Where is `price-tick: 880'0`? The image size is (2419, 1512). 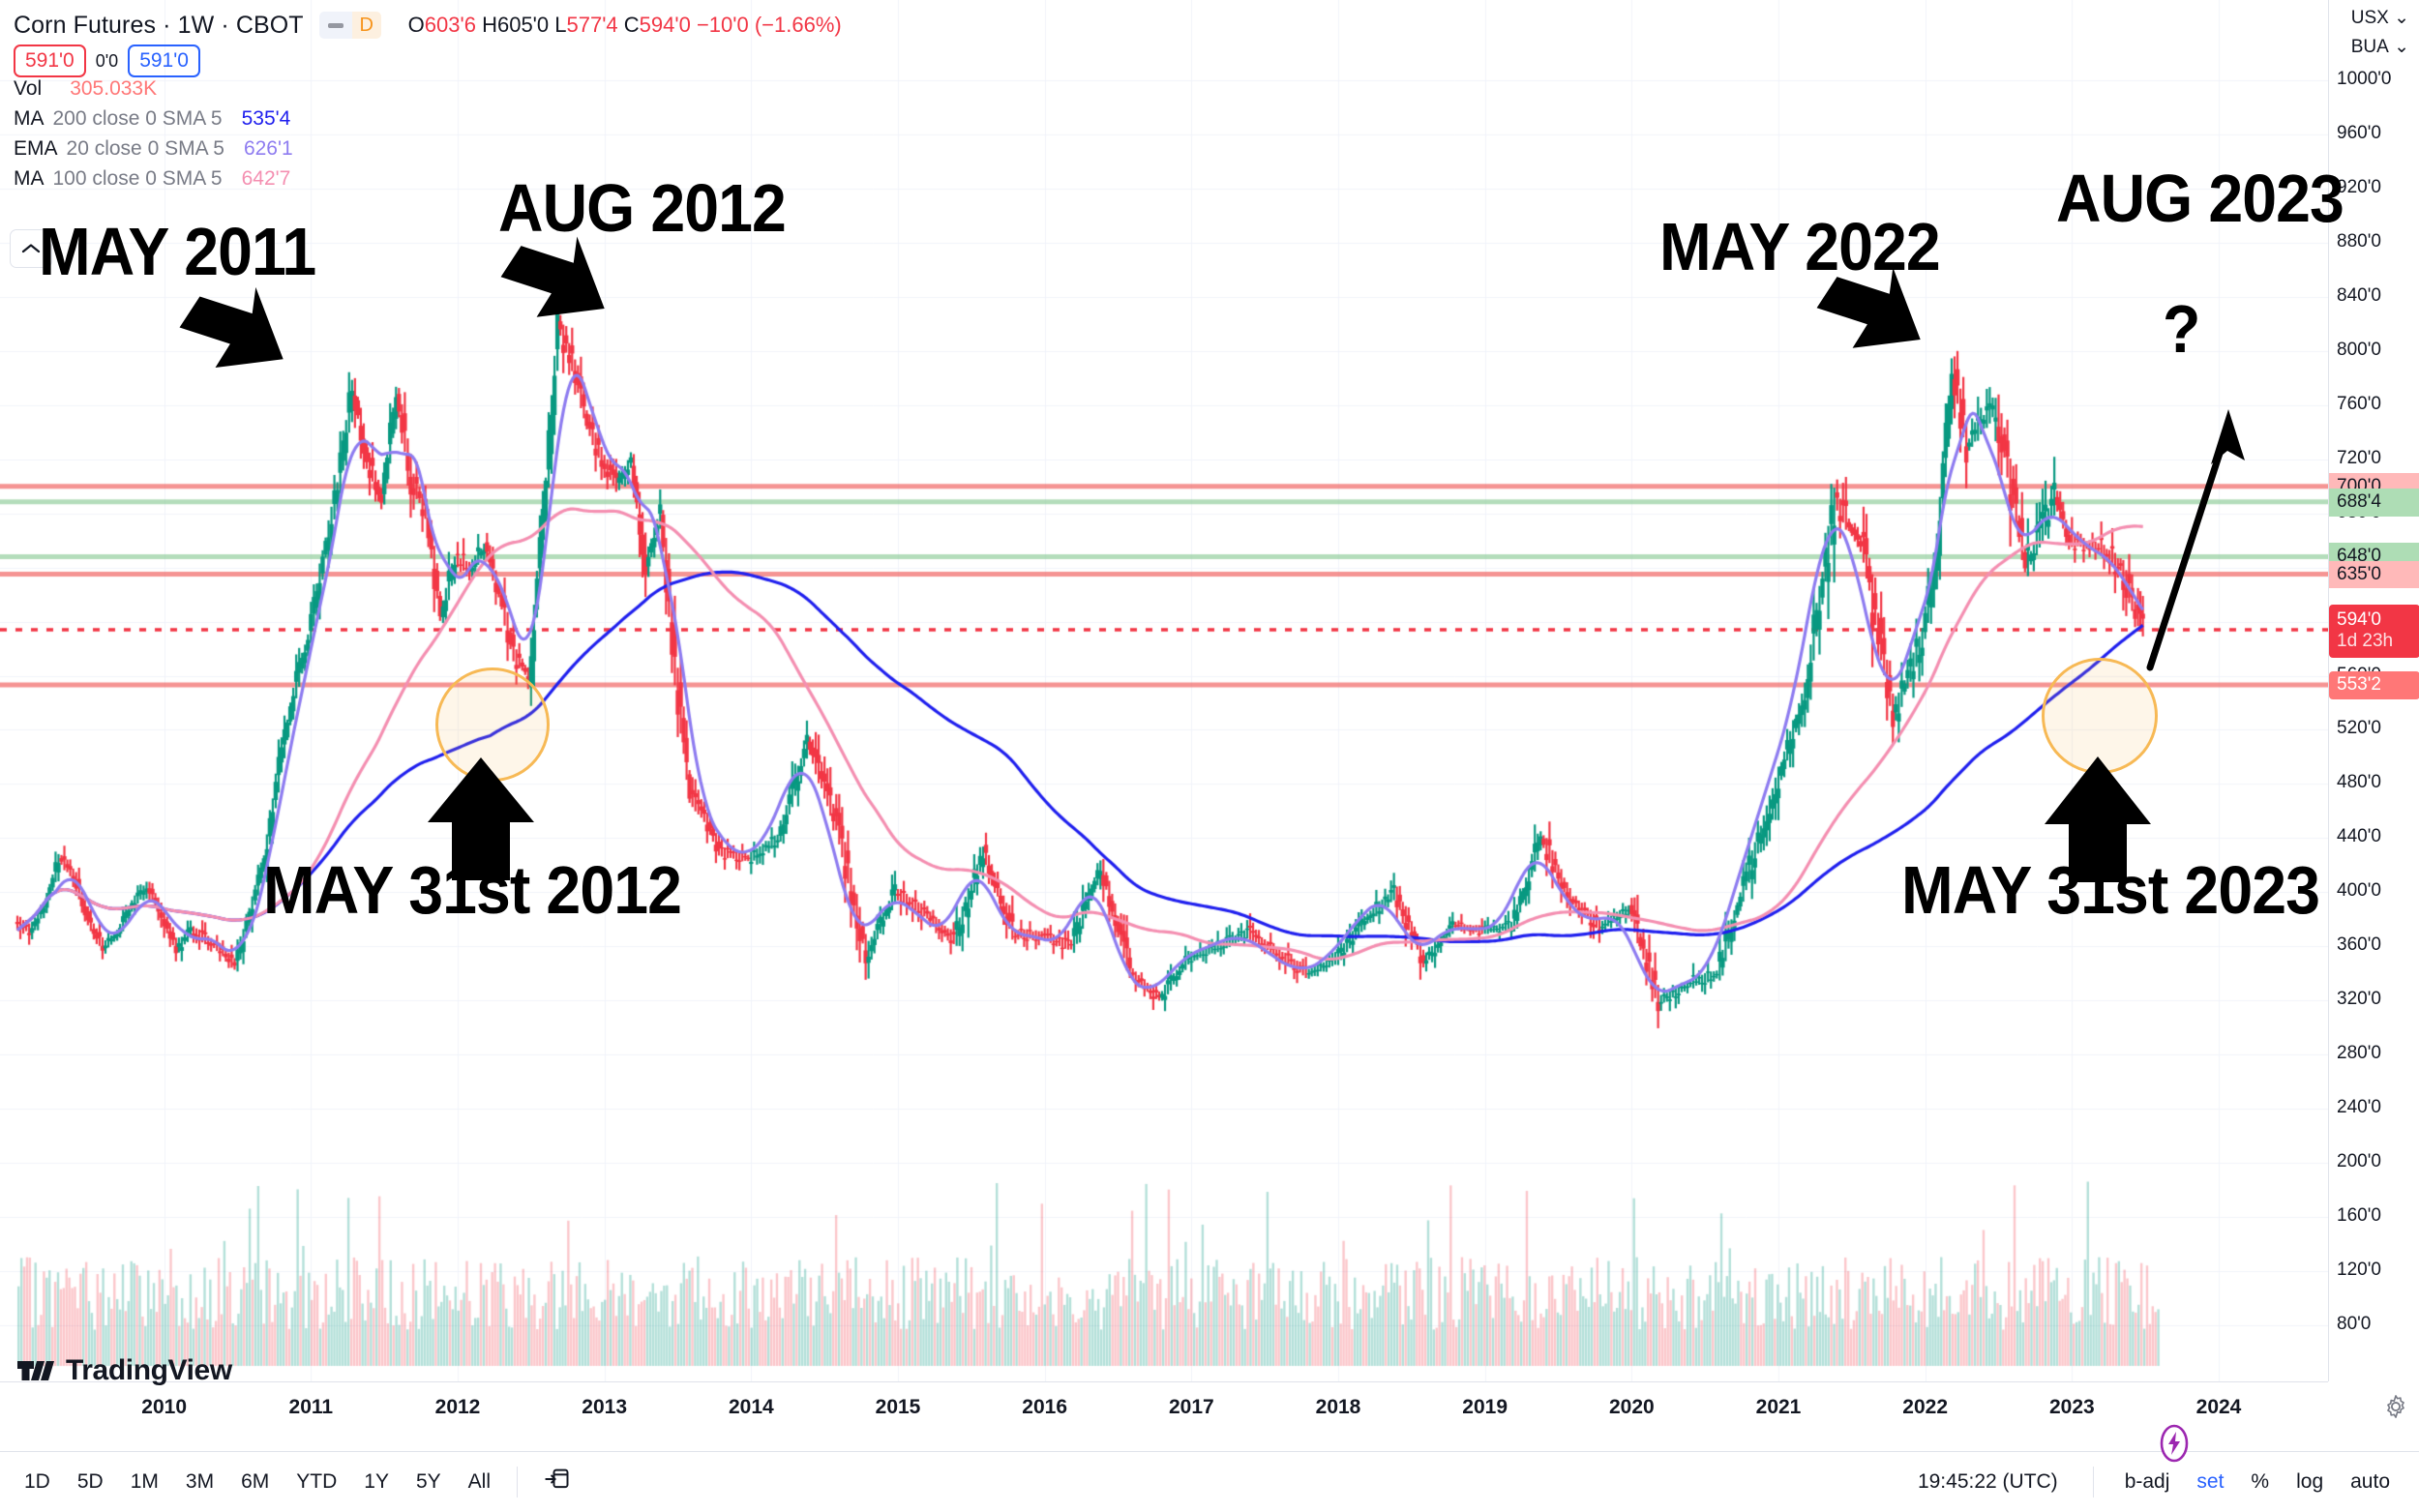 price-tick: 880'0 is located at coordinates (2359, 241).